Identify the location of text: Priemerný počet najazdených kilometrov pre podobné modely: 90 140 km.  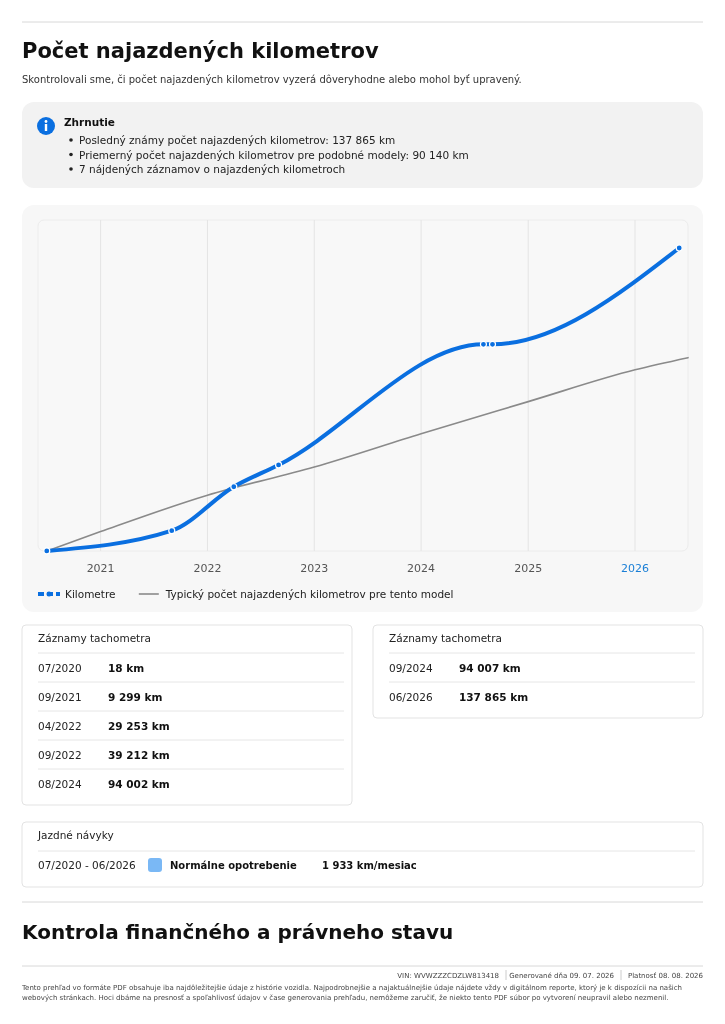
(274, 154).